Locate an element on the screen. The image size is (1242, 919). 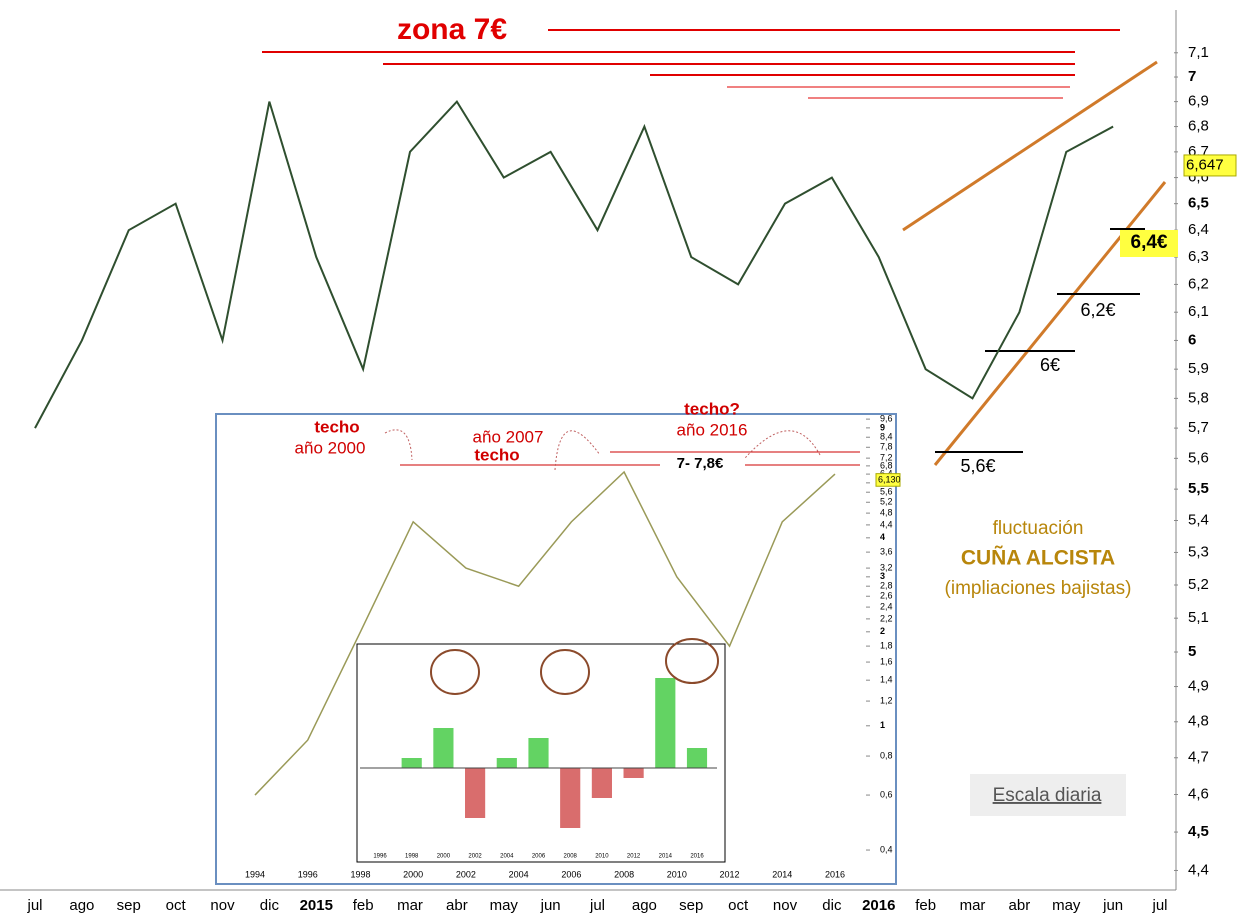
annotation: fluctuación is located at coordinates (1038, 528).